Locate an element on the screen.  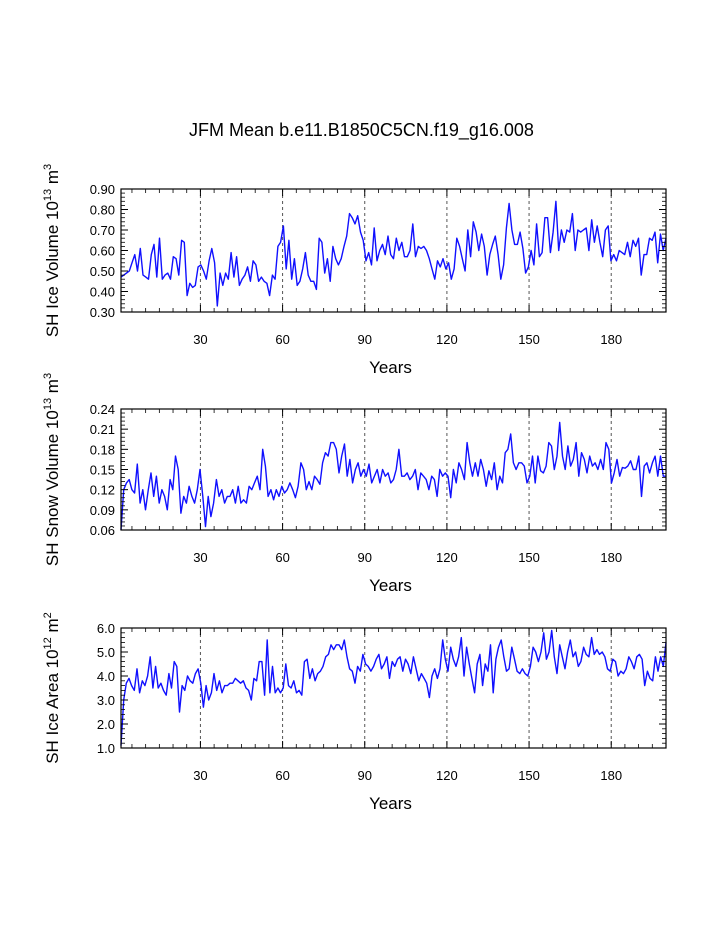
y-tick-label: 0.90 is located at coordinates (102, 189).